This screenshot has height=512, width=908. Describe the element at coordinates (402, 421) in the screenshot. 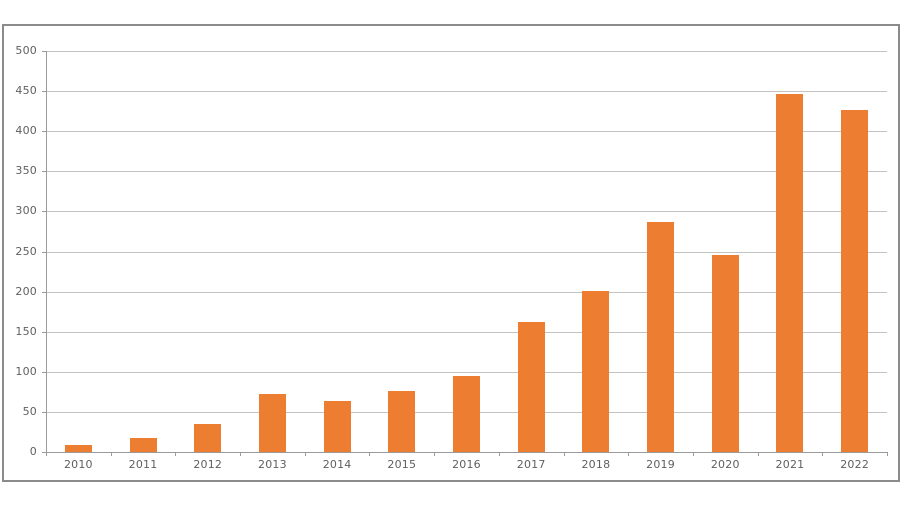

I see `bar-2015` at that location.